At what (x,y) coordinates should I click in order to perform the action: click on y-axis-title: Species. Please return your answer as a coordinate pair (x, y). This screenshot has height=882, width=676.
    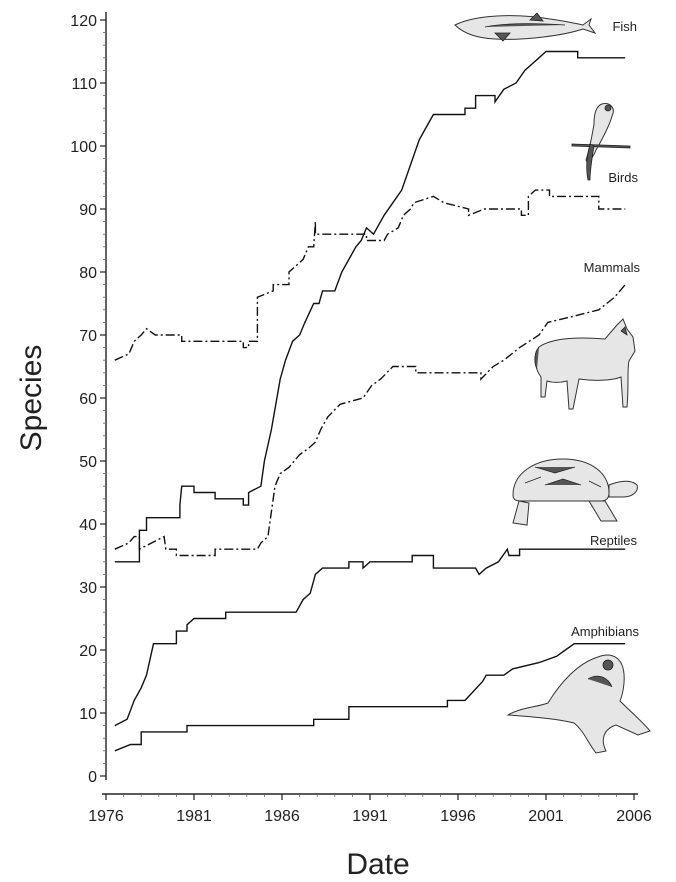
    Looking at the image, I should click on (31, 398).